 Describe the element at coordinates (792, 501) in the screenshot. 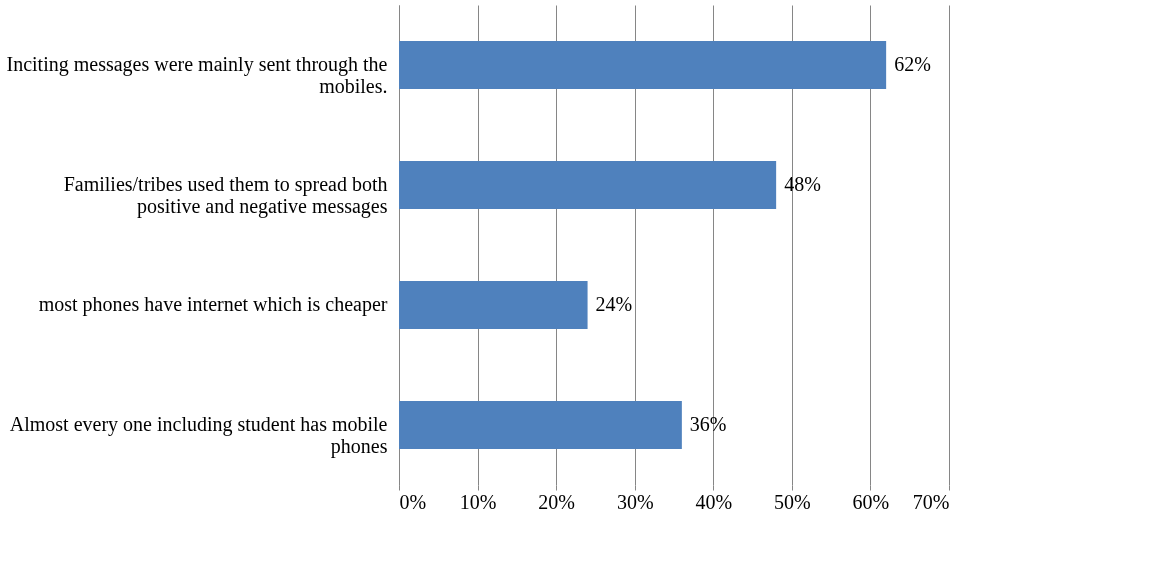

I see `x-tick-label: 50%` at that location.